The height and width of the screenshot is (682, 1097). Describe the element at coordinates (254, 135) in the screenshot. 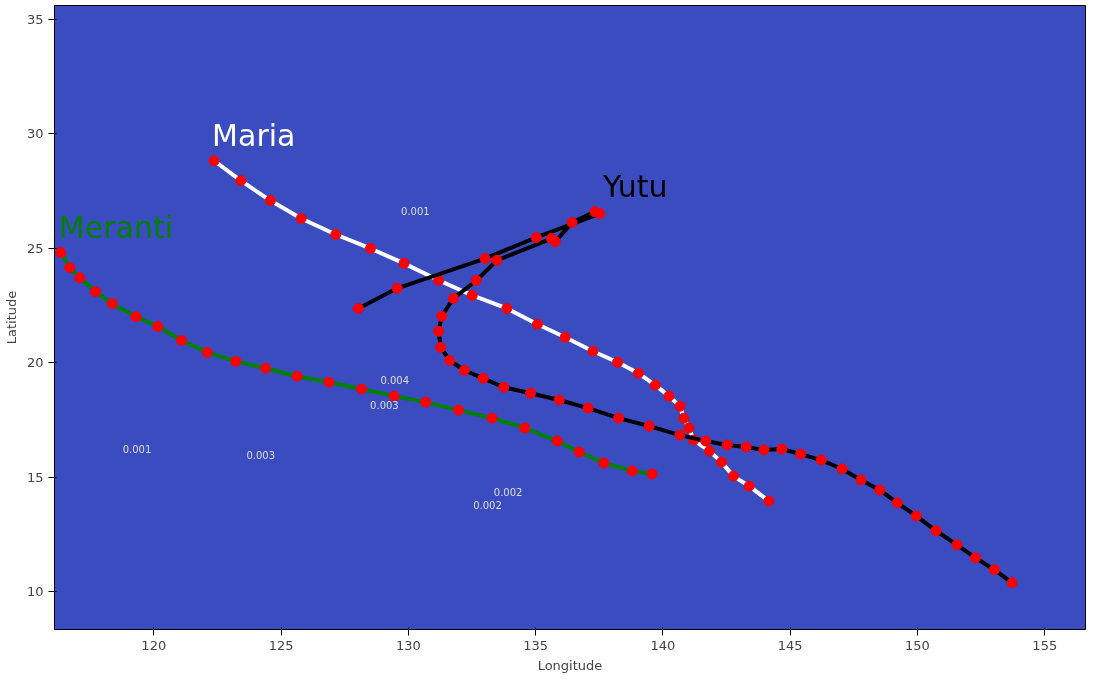

I see `series-label: Maria` at that location.